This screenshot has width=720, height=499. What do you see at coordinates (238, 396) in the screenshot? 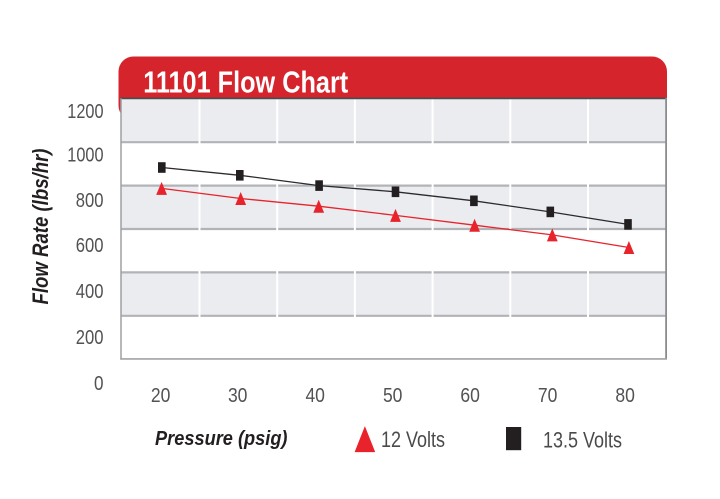
I see `svg-text: 30` at bounding box center [238, 396].